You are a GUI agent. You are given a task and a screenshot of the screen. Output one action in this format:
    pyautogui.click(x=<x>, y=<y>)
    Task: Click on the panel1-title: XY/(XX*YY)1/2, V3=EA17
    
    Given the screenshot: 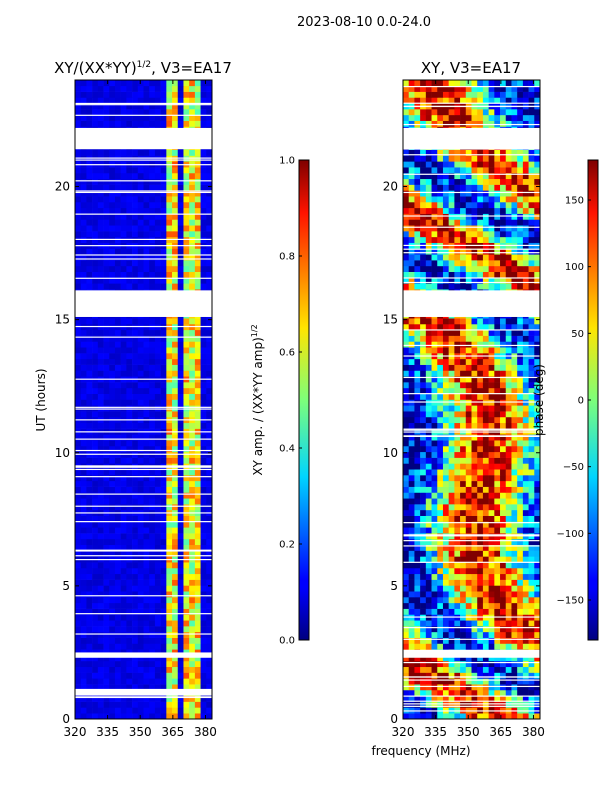 What is the action you would take?
    pyautogui.click(x=143, y=68)
    